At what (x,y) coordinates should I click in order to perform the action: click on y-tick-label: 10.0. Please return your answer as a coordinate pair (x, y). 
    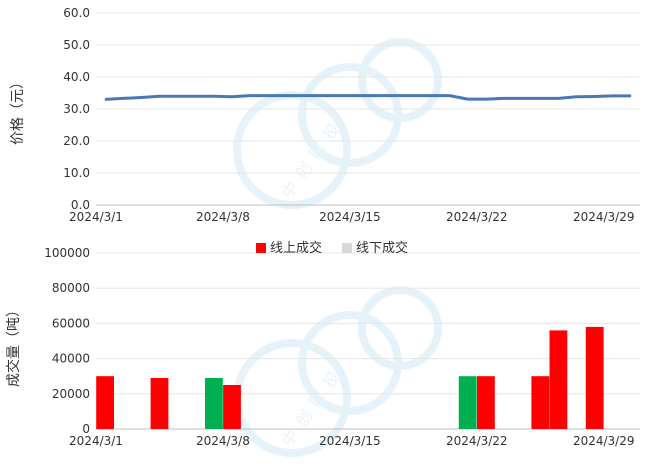
    Looking at the image, I should click on (76, 173).